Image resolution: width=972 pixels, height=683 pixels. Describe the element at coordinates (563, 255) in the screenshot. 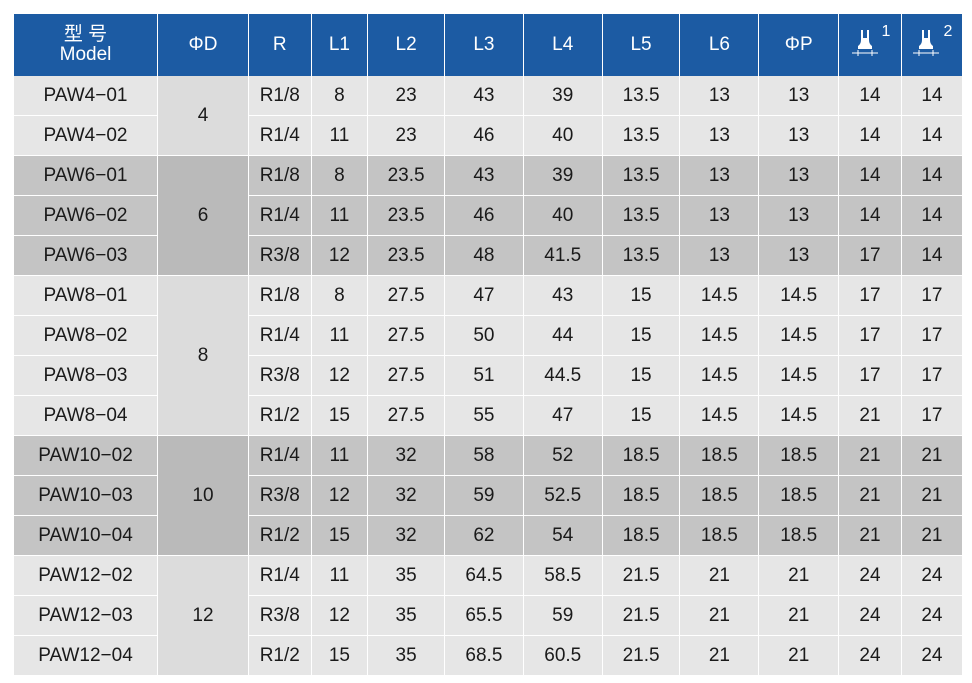

I see `cell-l4: 41.5` at that location.